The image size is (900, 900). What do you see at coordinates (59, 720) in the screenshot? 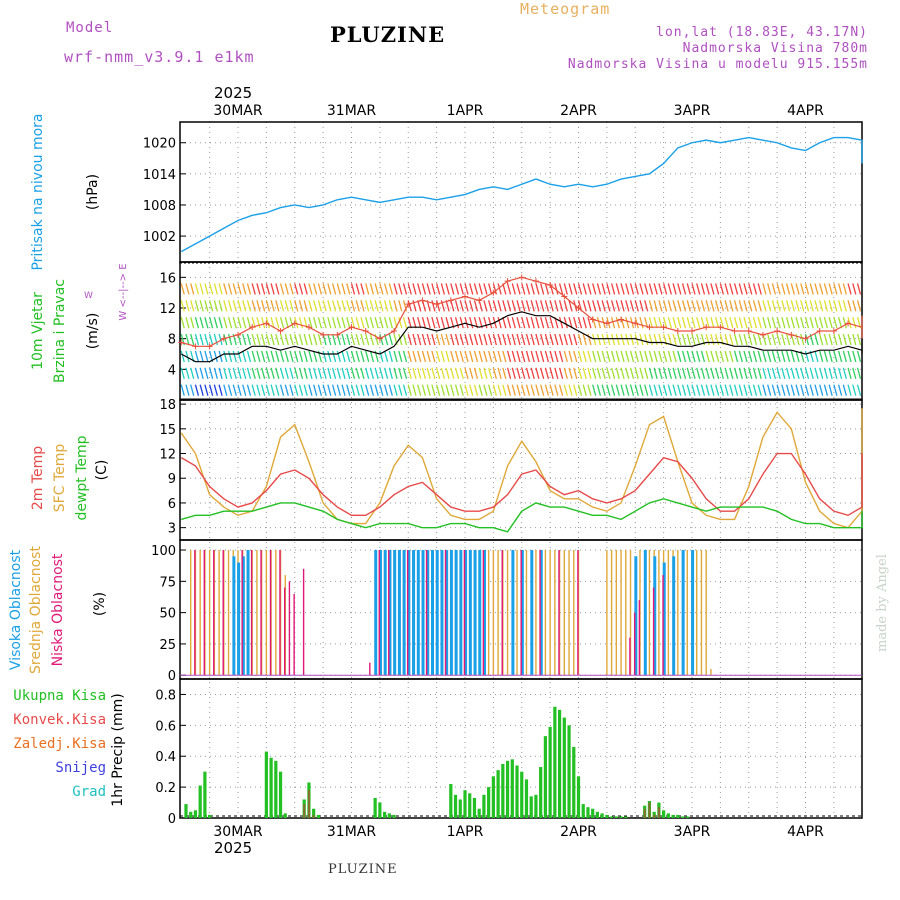
I see `precip-legend-item: Konvek.Kisa` at bounding box center [59, 720].